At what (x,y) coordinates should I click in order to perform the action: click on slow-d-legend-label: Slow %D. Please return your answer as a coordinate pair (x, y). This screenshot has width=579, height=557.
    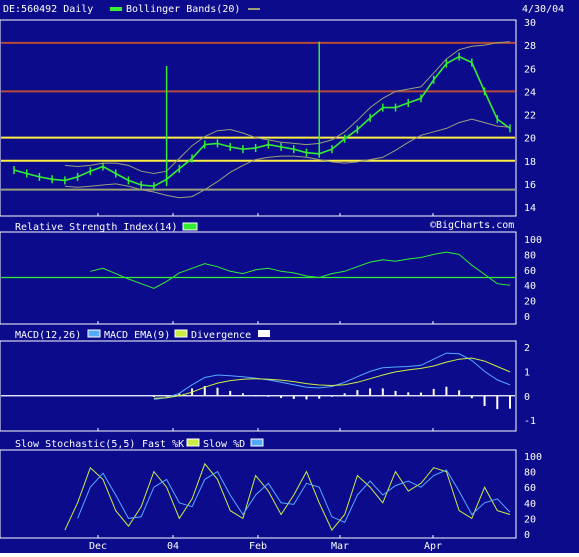
    Looking at the image, I should click on (224, 444).